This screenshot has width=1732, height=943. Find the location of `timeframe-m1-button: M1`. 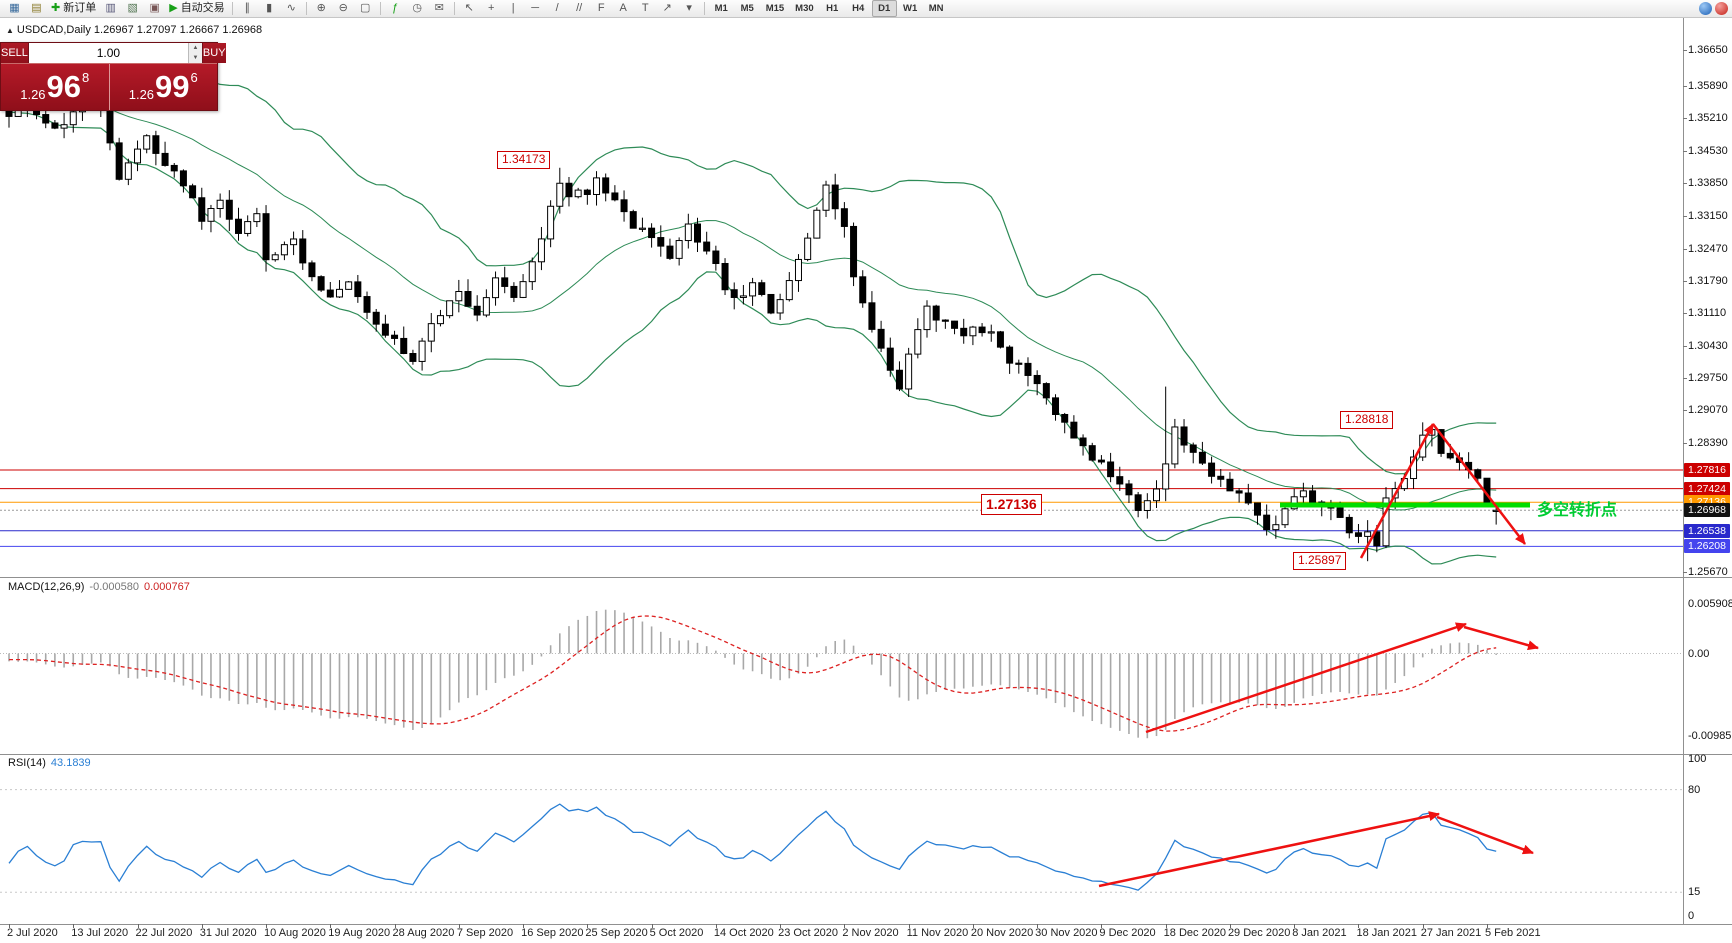

timeframe-m1-button: M1 is located at coordinates (721, 8).